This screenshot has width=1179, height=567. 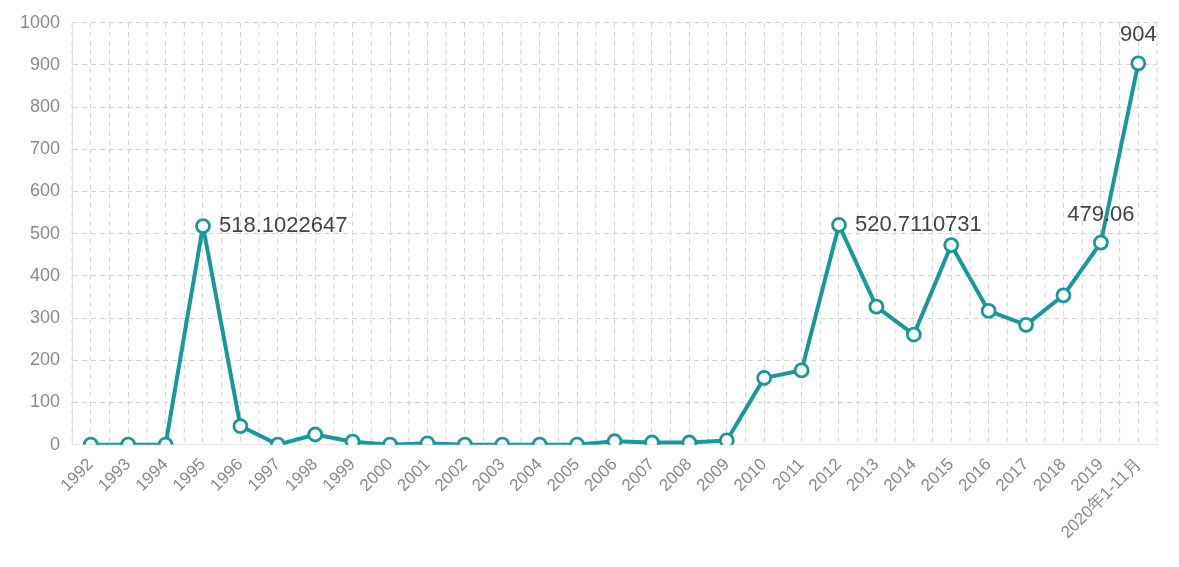 I want to click on y-tick-label: 900, so click(x=45, y=63).